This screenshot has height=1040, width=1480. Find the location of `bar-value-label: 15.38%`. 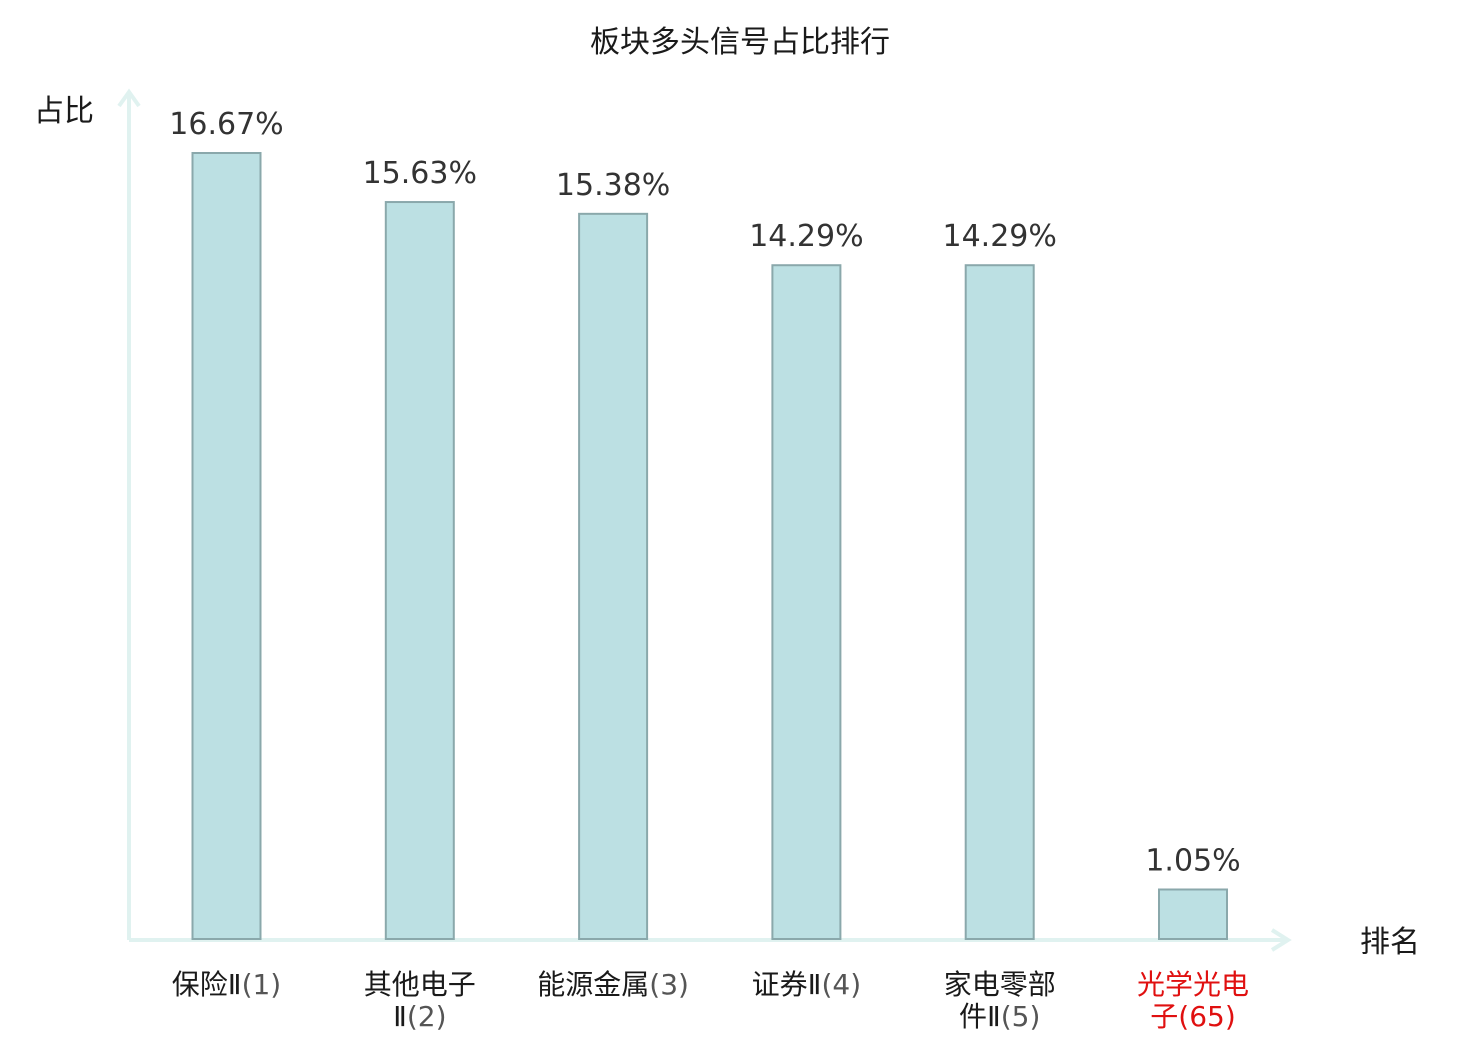

bar-value-label: 15.38% is located at coordinates (613, 185).